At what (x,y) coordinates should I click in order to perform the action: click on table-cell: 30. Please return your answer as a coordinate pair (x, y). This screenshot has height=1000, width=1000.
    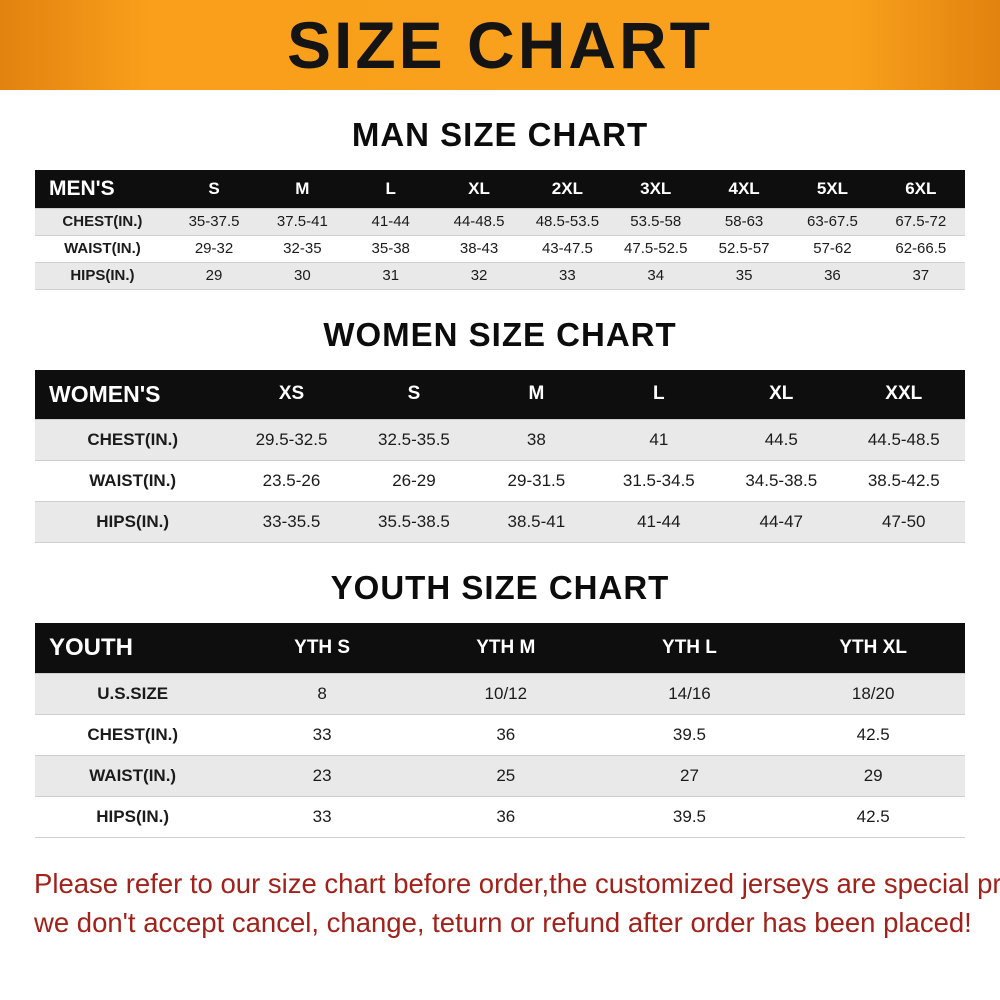
    Looking at the image, I should click on (302, 275).